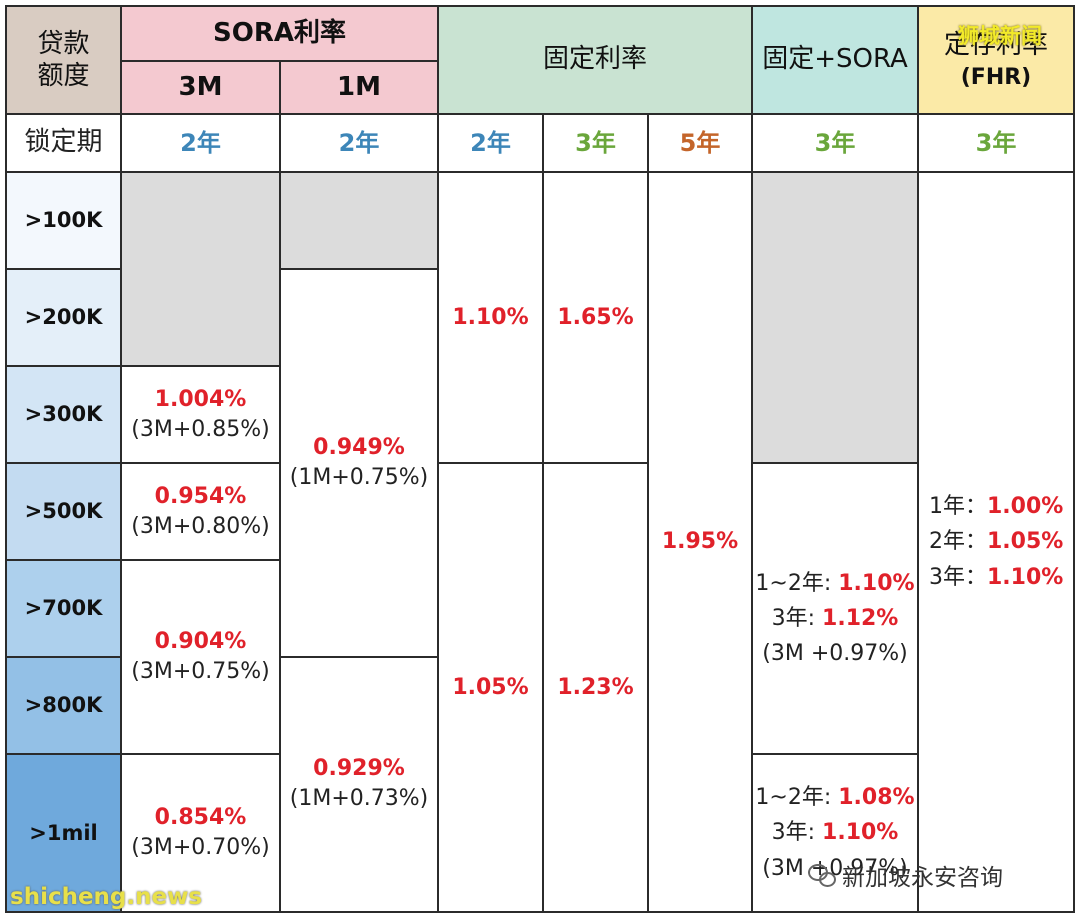 Image resolution: width=1080 pixels, height=918 pixels. Describe the element at coordinates (279, 33) in the screenshot. I see `header-sora: SORA利率` at that location.